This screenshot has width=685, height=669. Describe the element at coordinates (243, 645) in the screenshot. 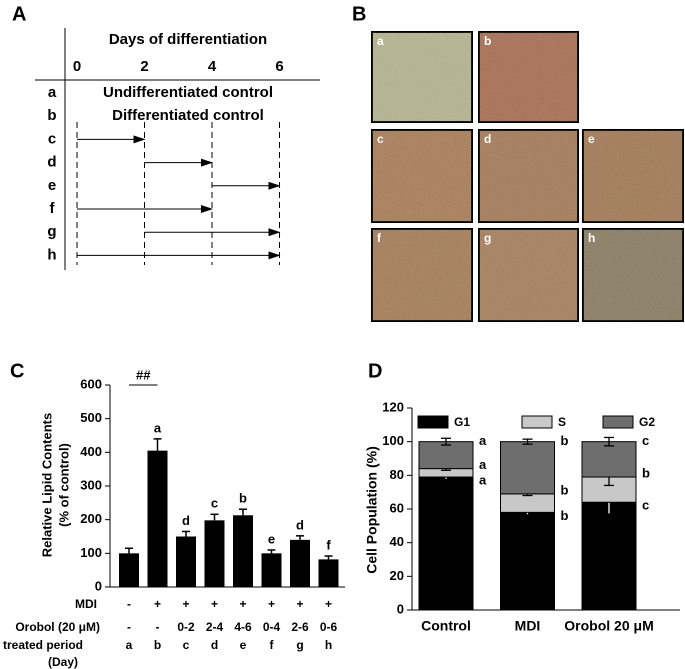

I see `x-tick-label: e` at that location.